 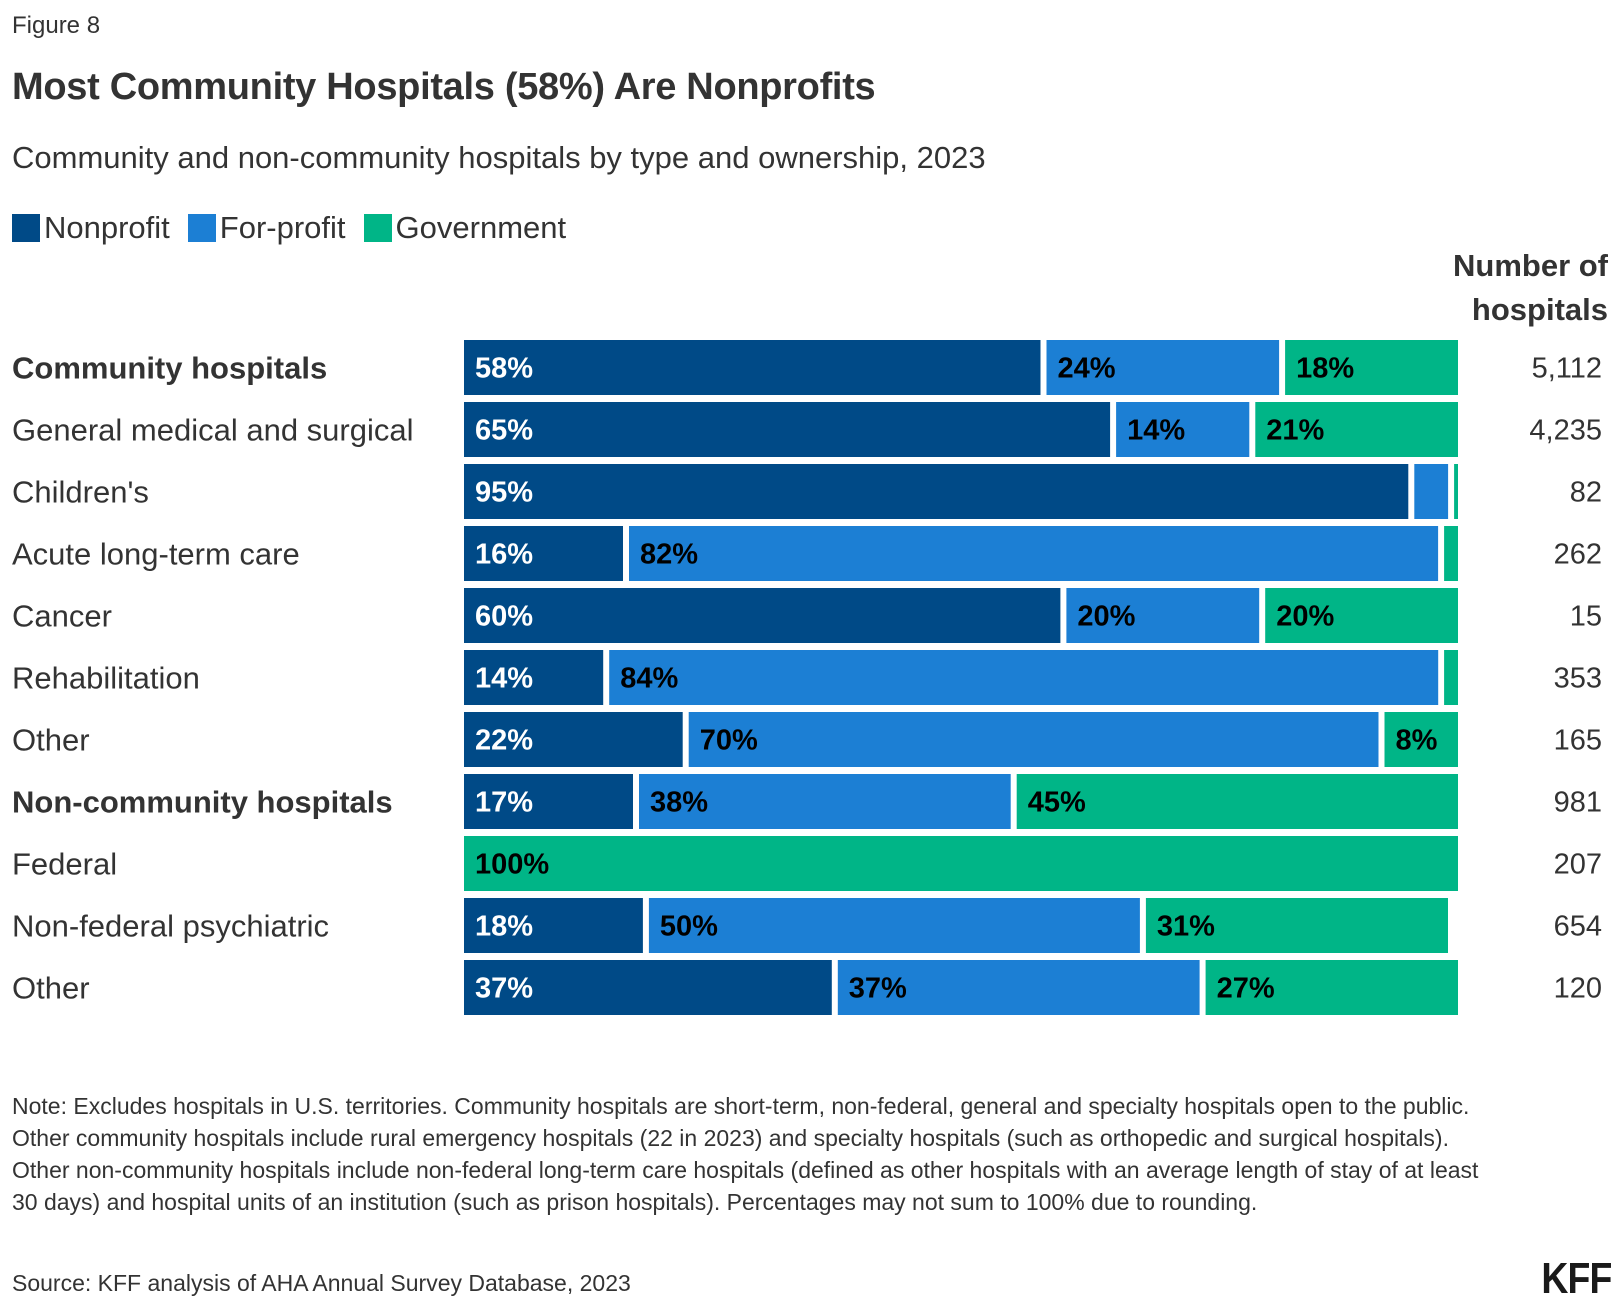 I want to click on legend-label-for-profit: For-profit, so click(x=282, y=227).